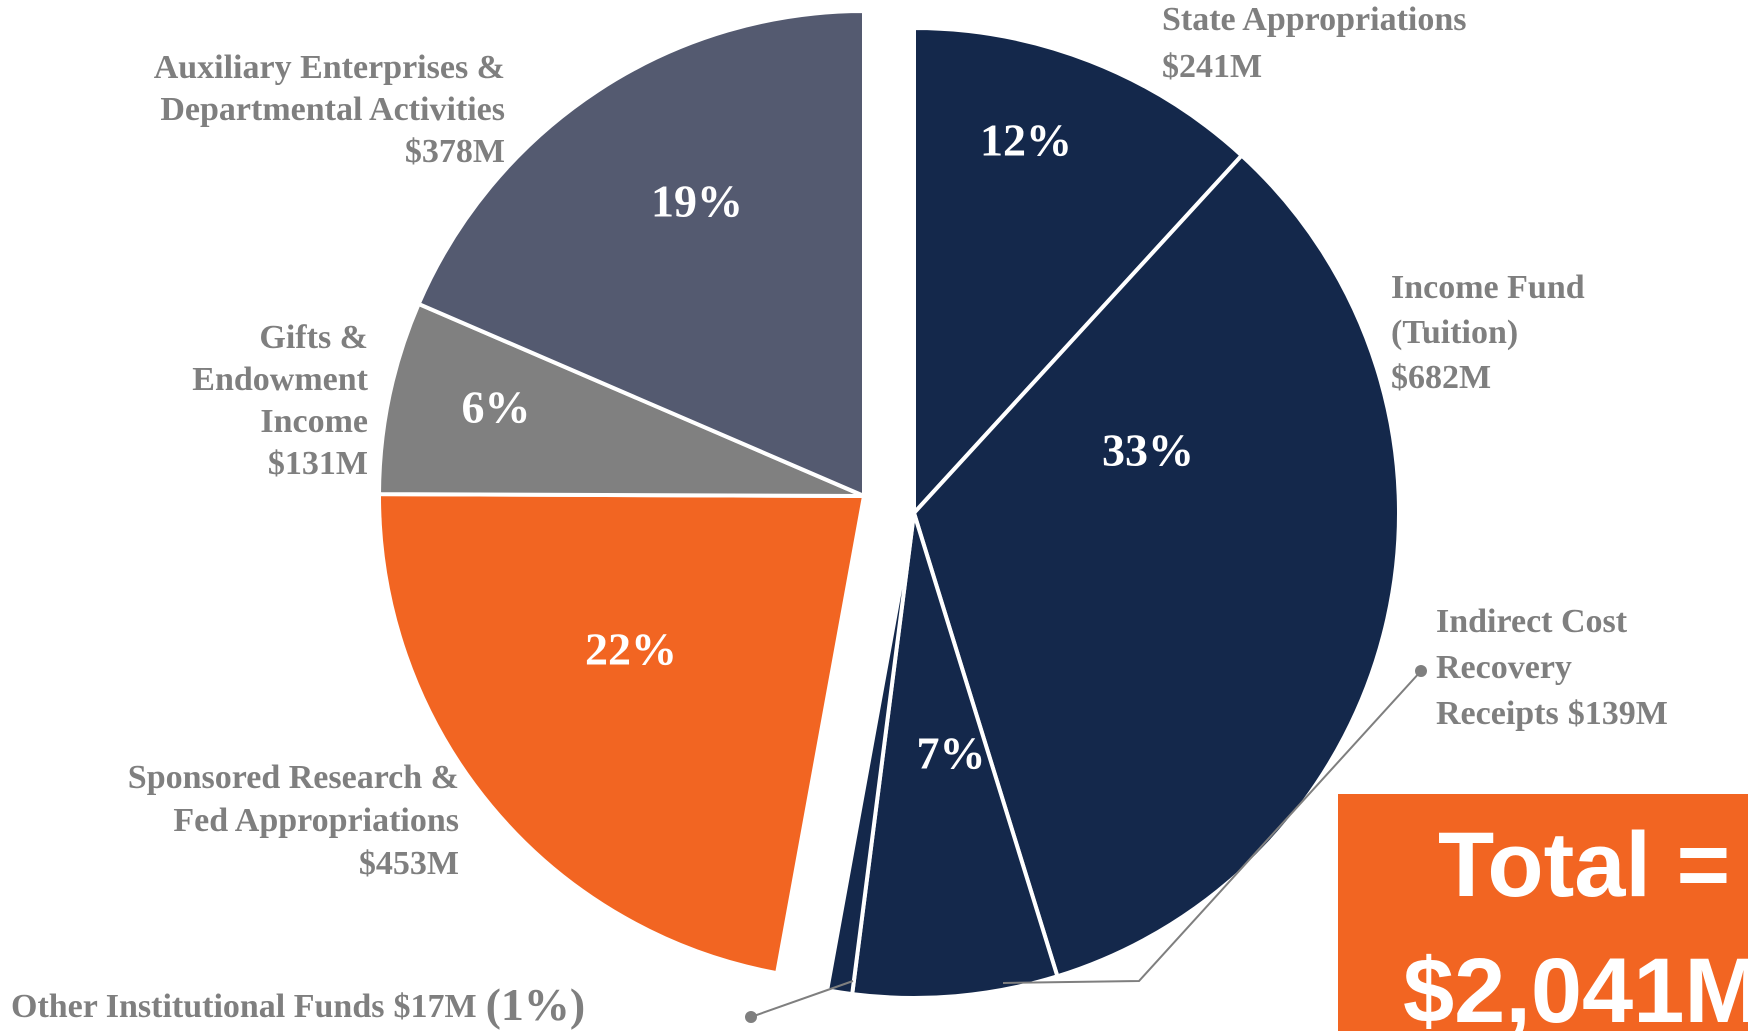 The height and width of the screenshot is (1031, 1748). I want to click on category-label: Recovery, so click(1504, 667).